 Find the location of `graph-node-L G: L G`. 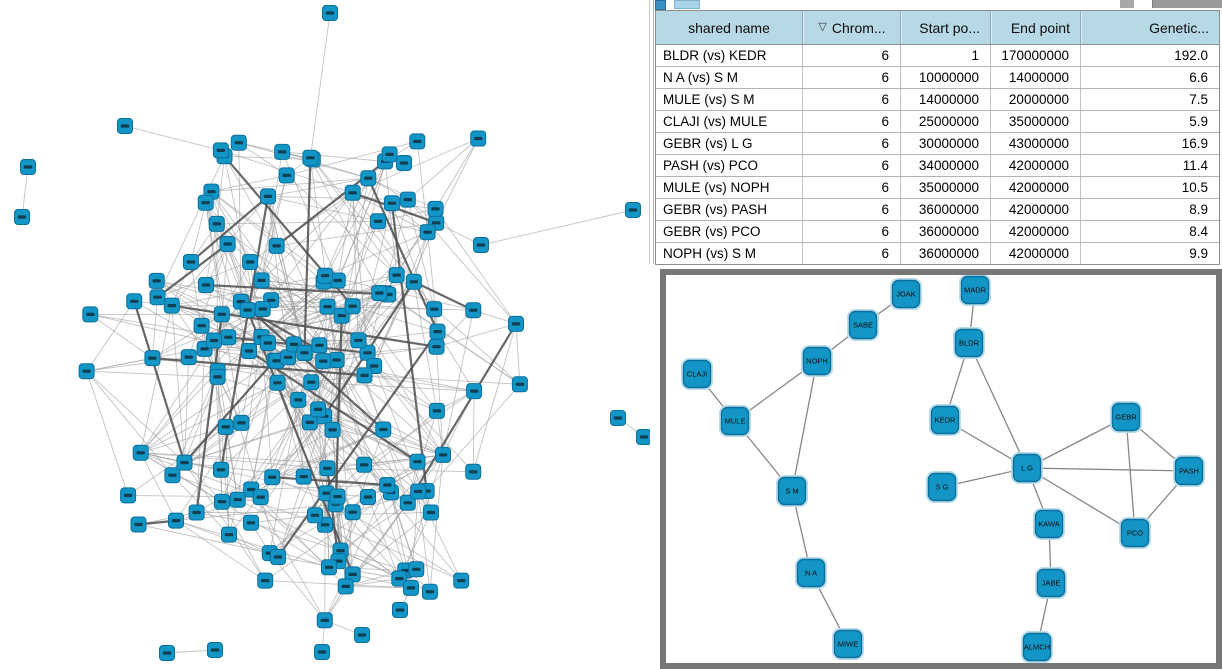

graph-node-L G: L G is located at coordinates (1027, 468).